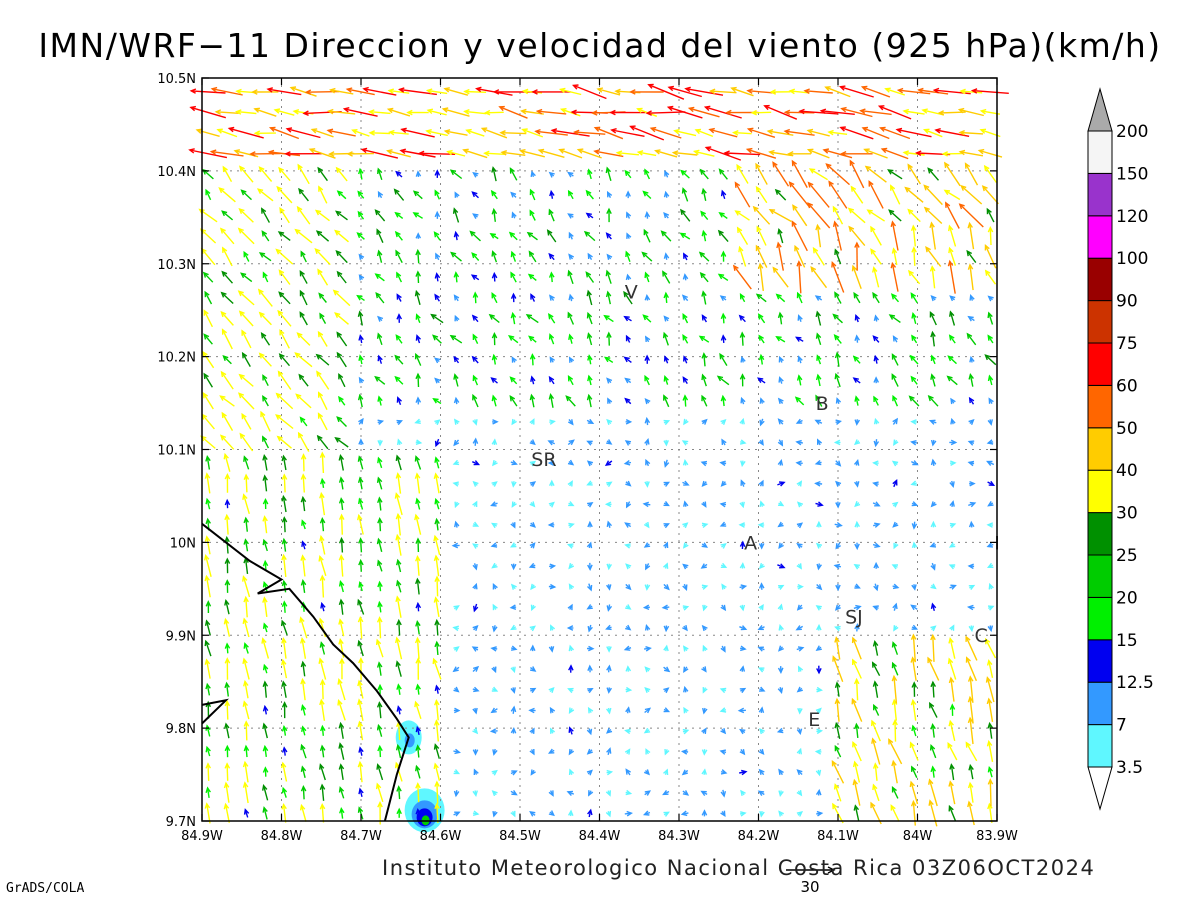 The width and height of the screenshot is (1200, 900). I want to click on colorbar-box, so click(1100, 534).